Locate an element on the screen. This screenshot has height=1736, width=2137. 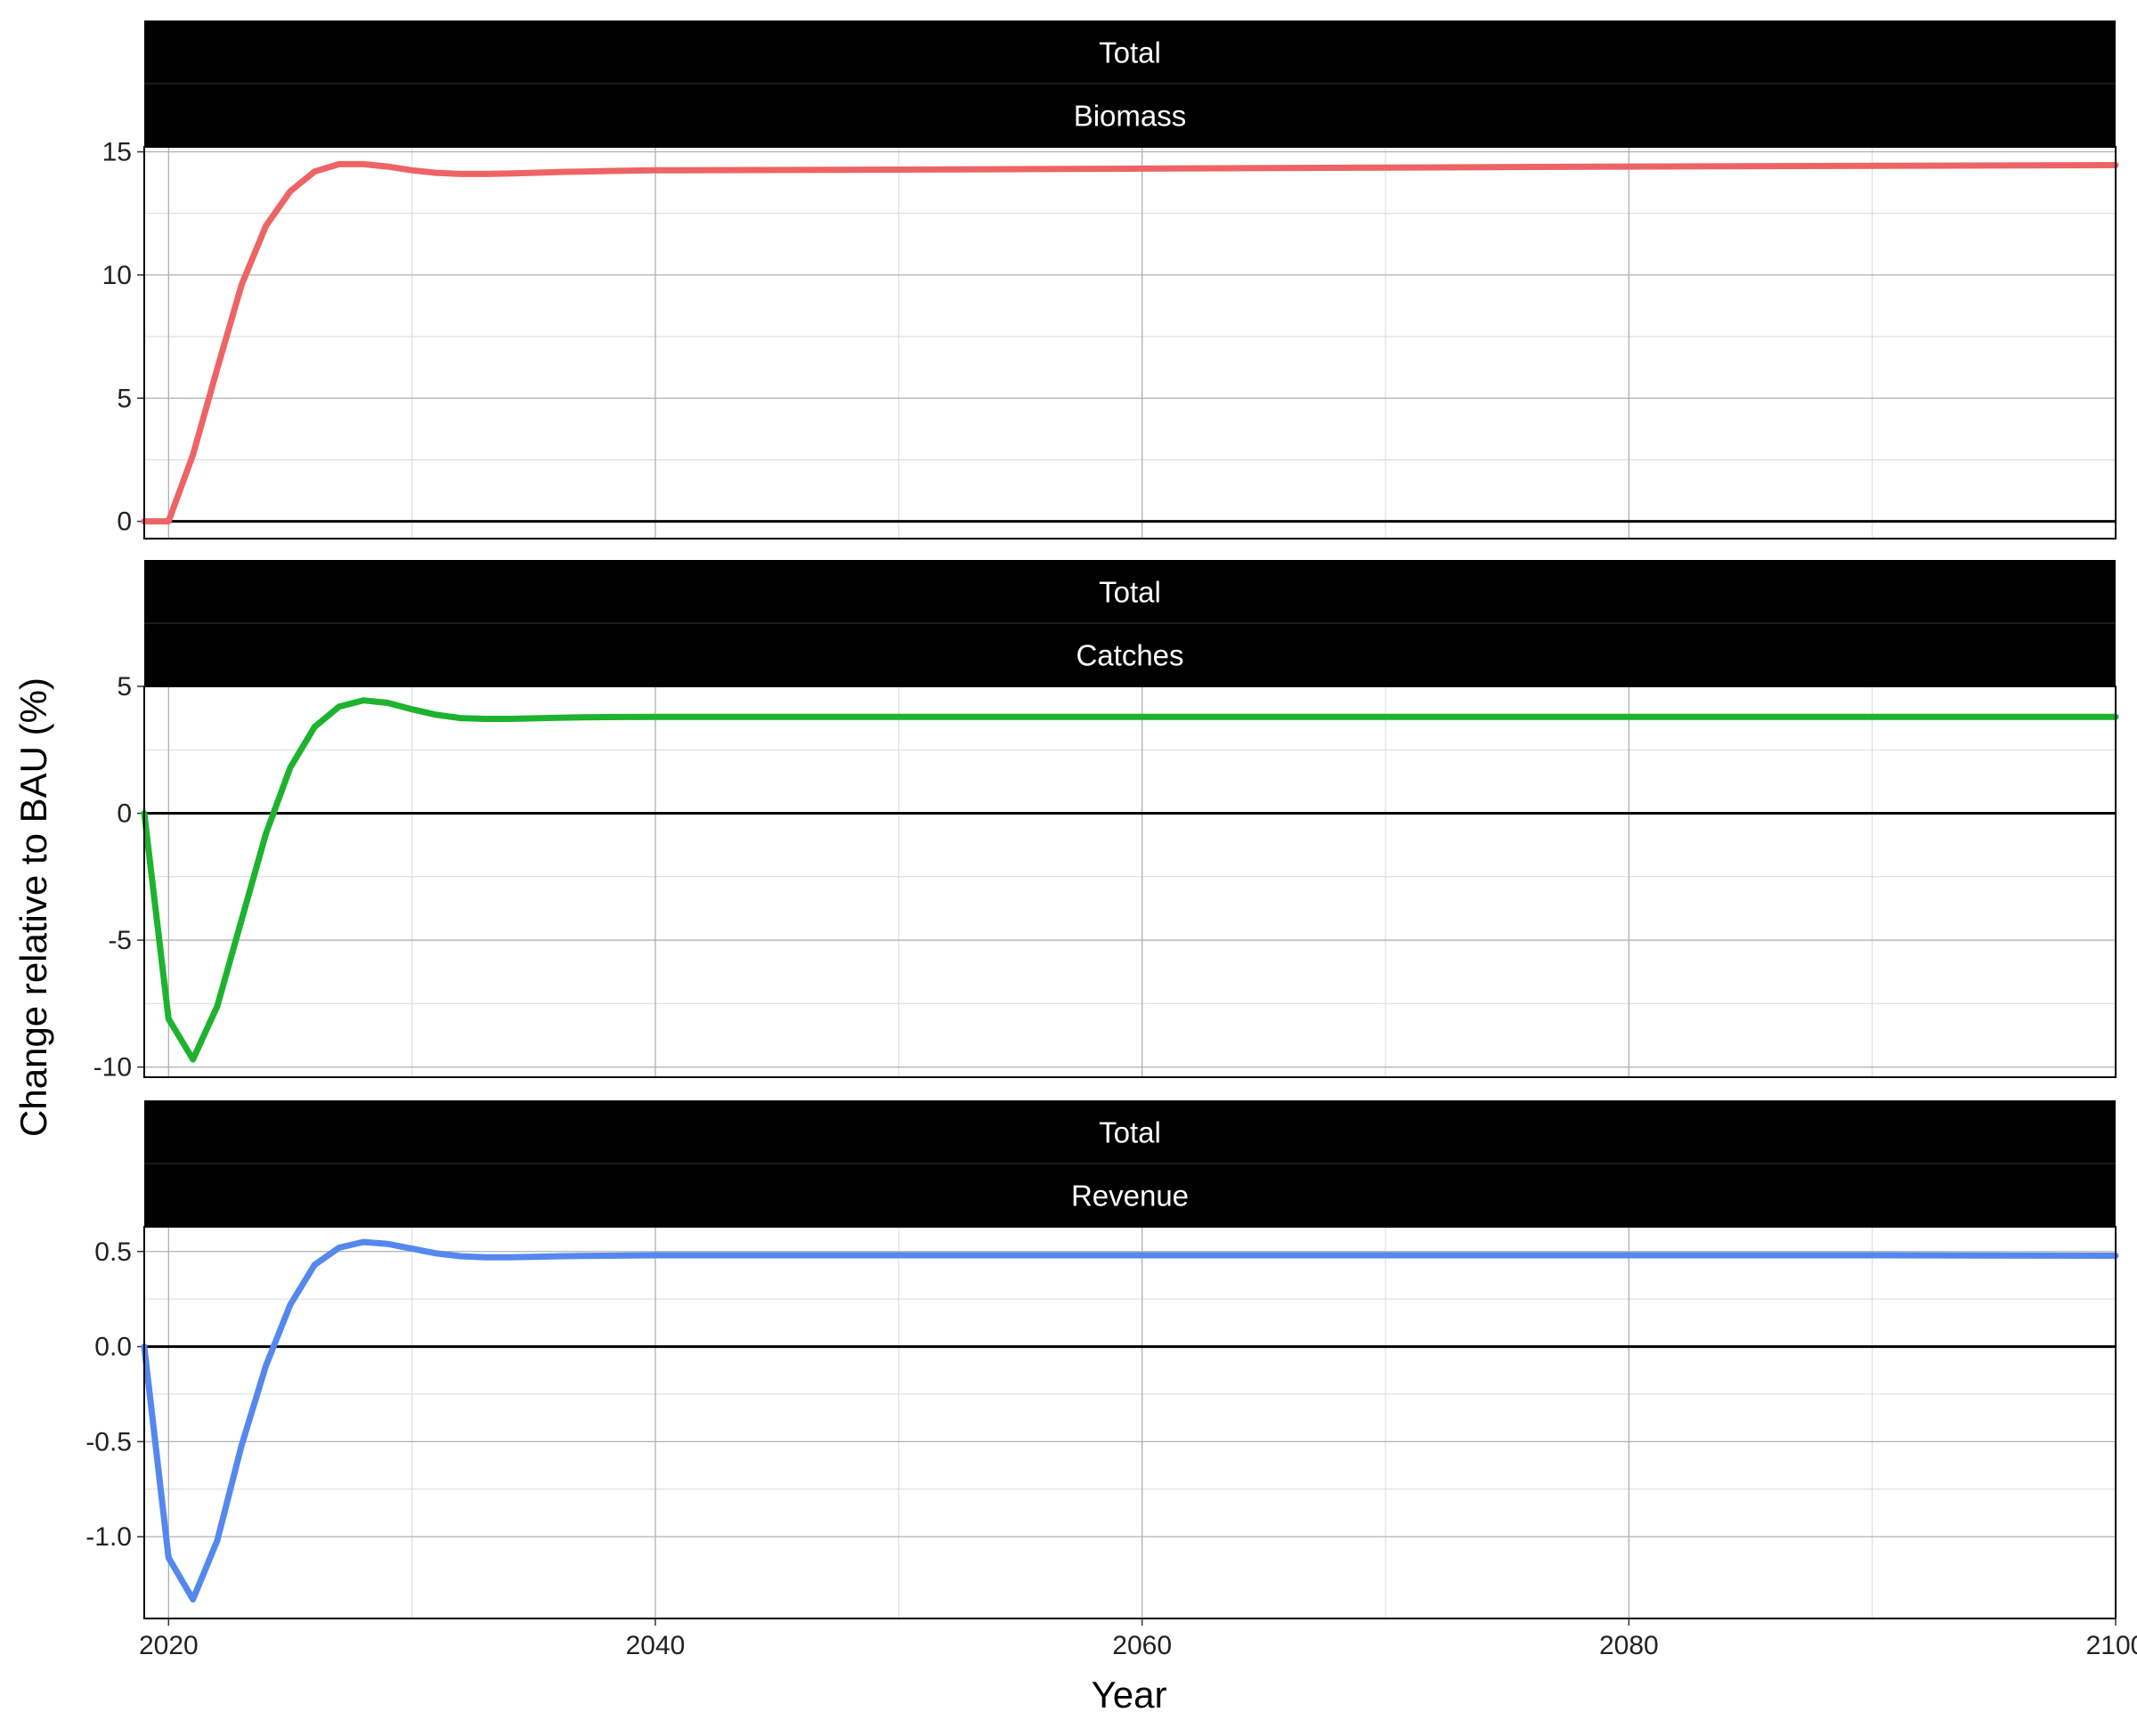
x-tick-label: 2080 is located at coordinates (1629, 1645).